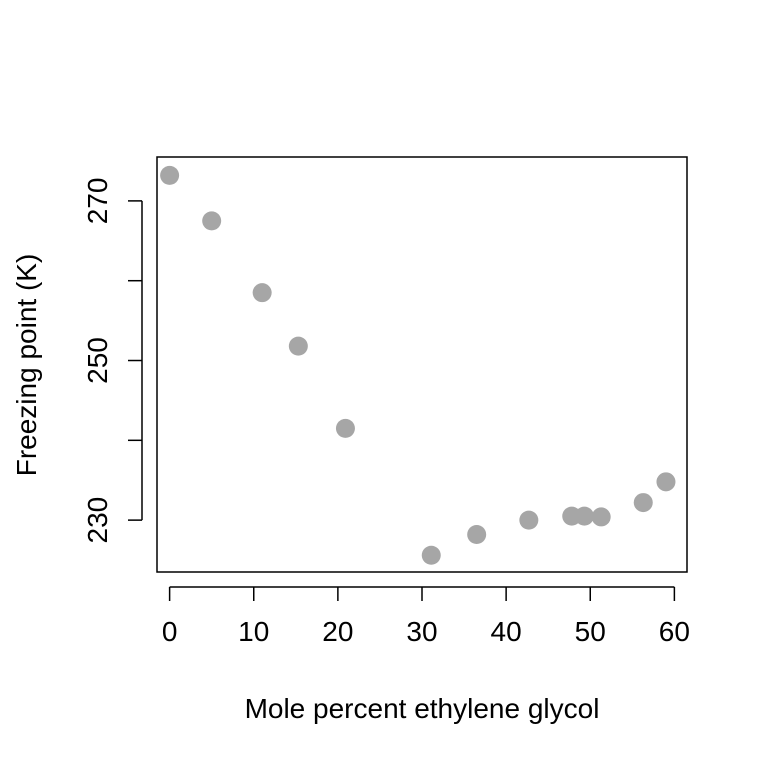  Describe the element at coordinates (506, 631) in the screenshot. I see `x-tick-label: 40` at that location.